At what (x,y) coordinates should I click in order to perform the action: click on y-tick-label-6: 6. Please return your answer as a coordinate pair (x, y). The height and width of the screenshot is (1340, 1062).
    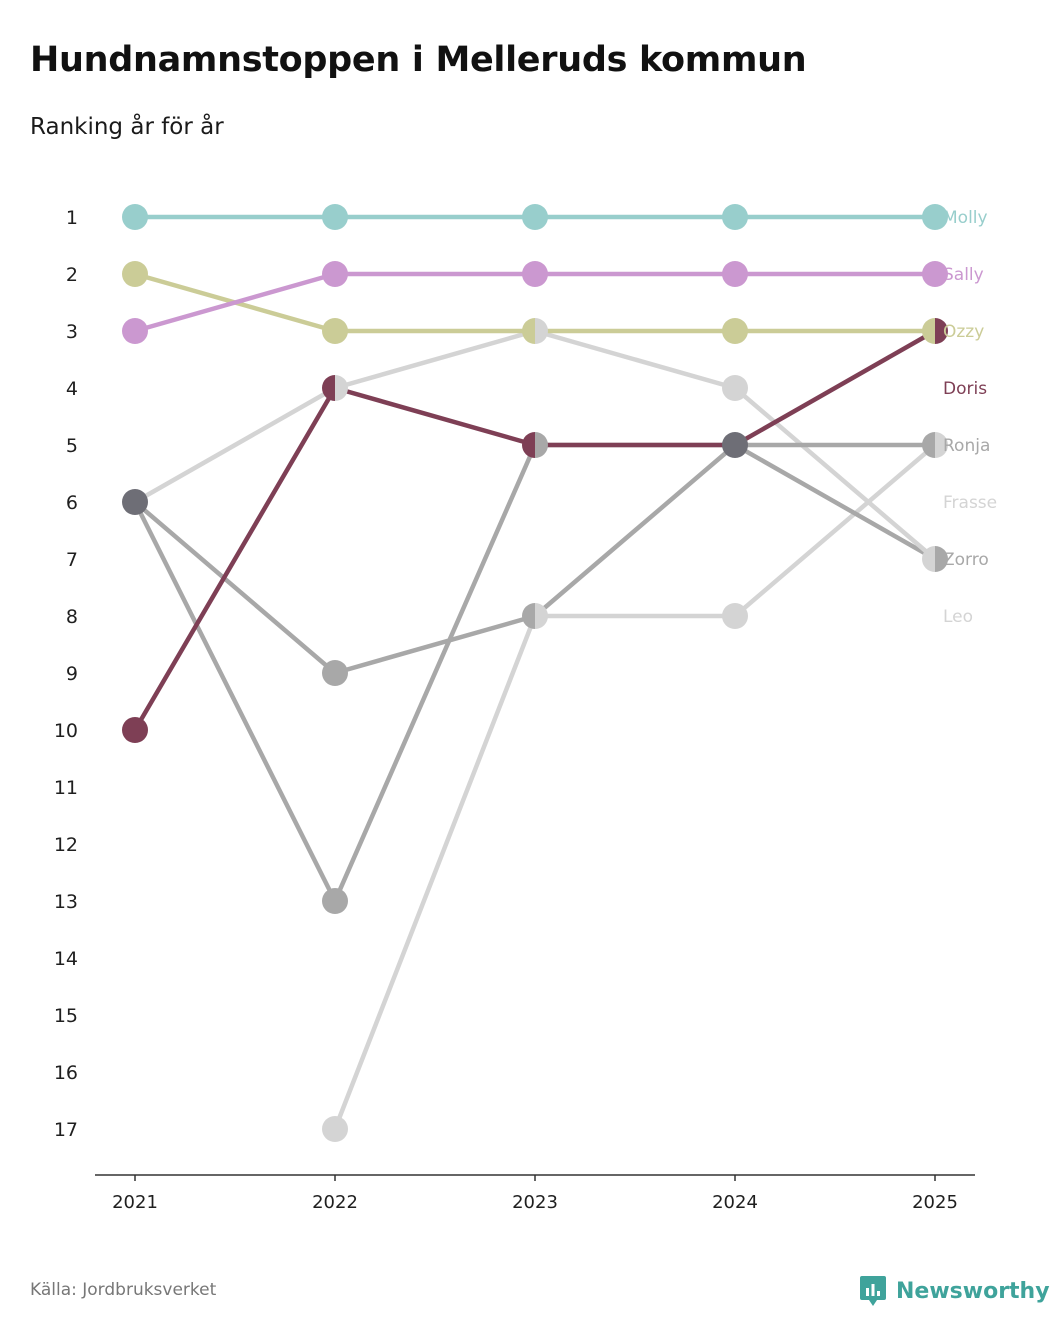
    Looking at the image, I should click on (72, 503).